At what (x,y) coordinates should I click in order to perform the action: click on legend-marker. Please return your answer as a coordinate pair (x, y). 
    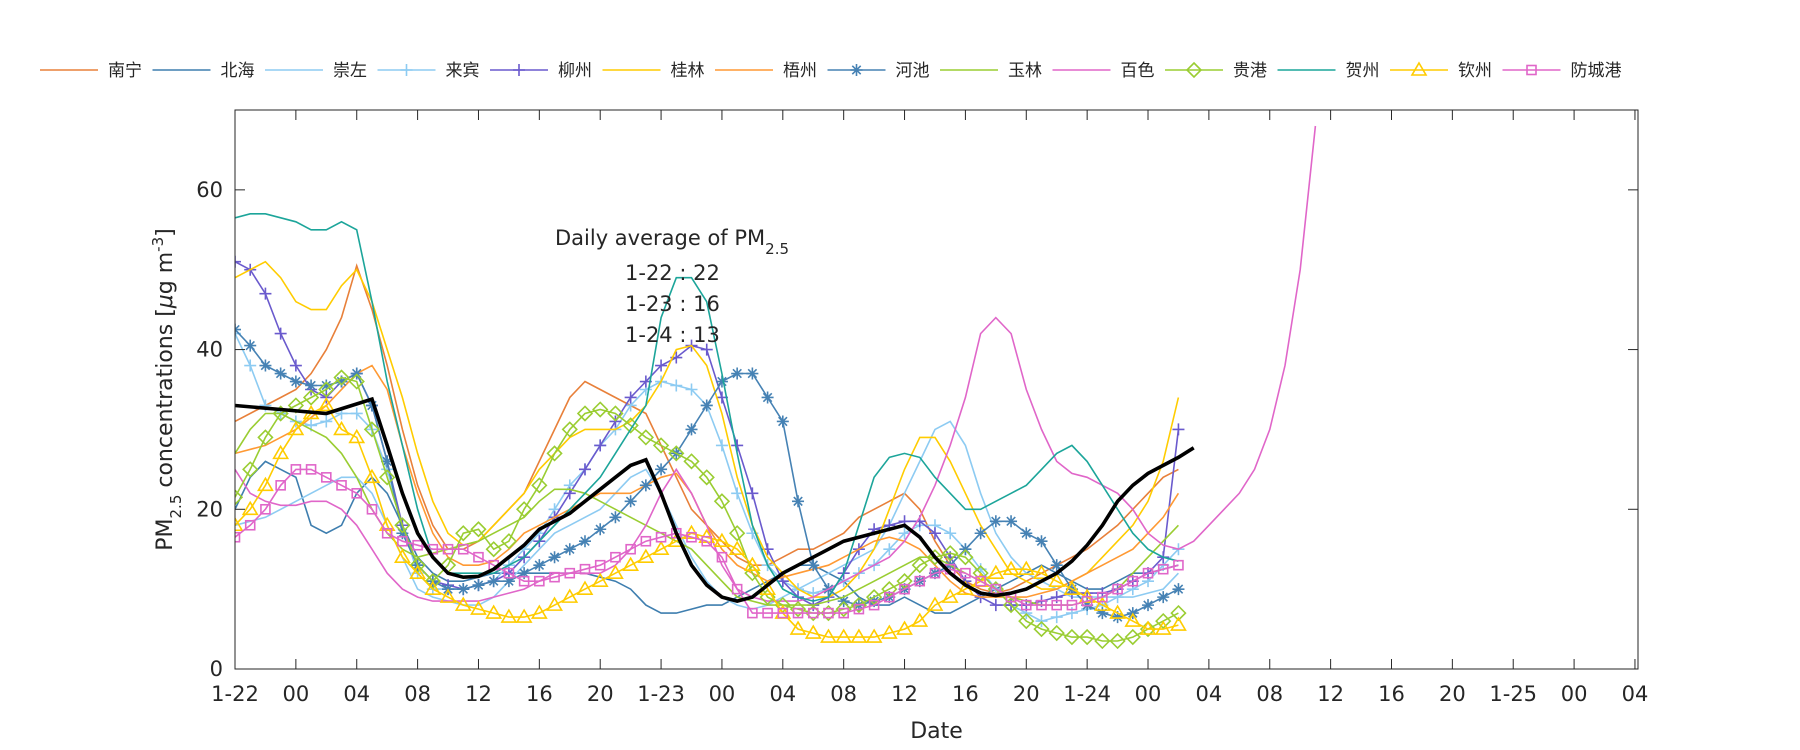
    Looking at the image, I should click on (519, 70).